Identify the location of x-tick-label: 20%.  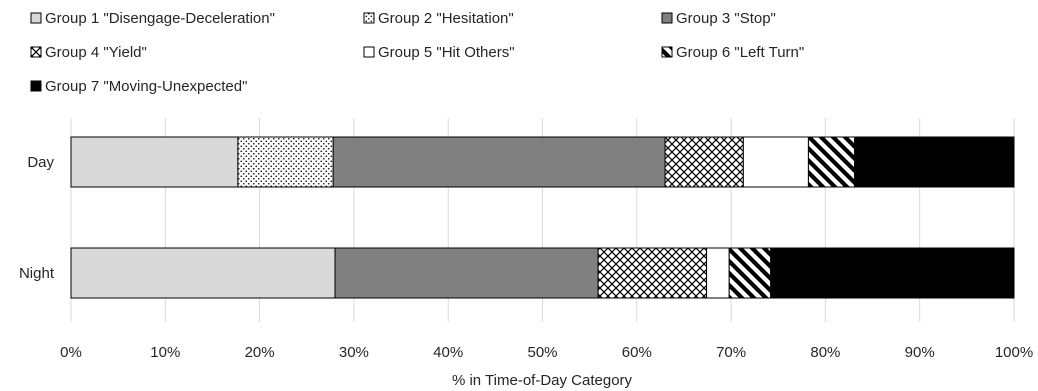
(260, 352).